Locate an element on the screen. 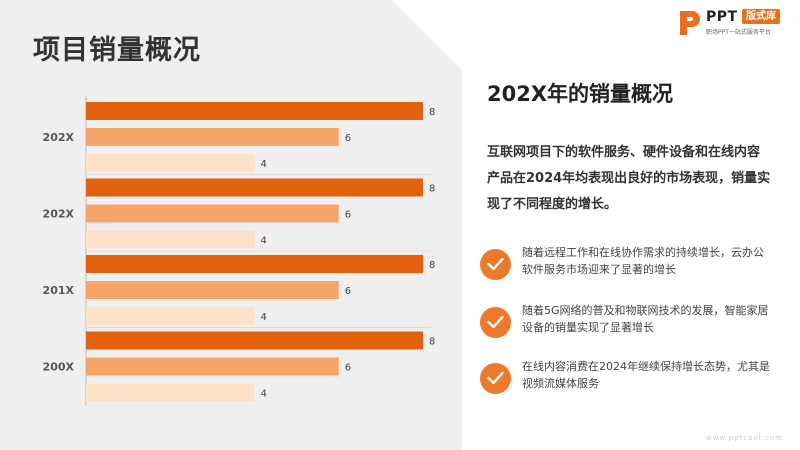 Image resolution: width=800 pixels, height=450 pixels. brand-logo: PPT 版式库 职场PPT一站式服务平台 is located at coordinates (737, 23).